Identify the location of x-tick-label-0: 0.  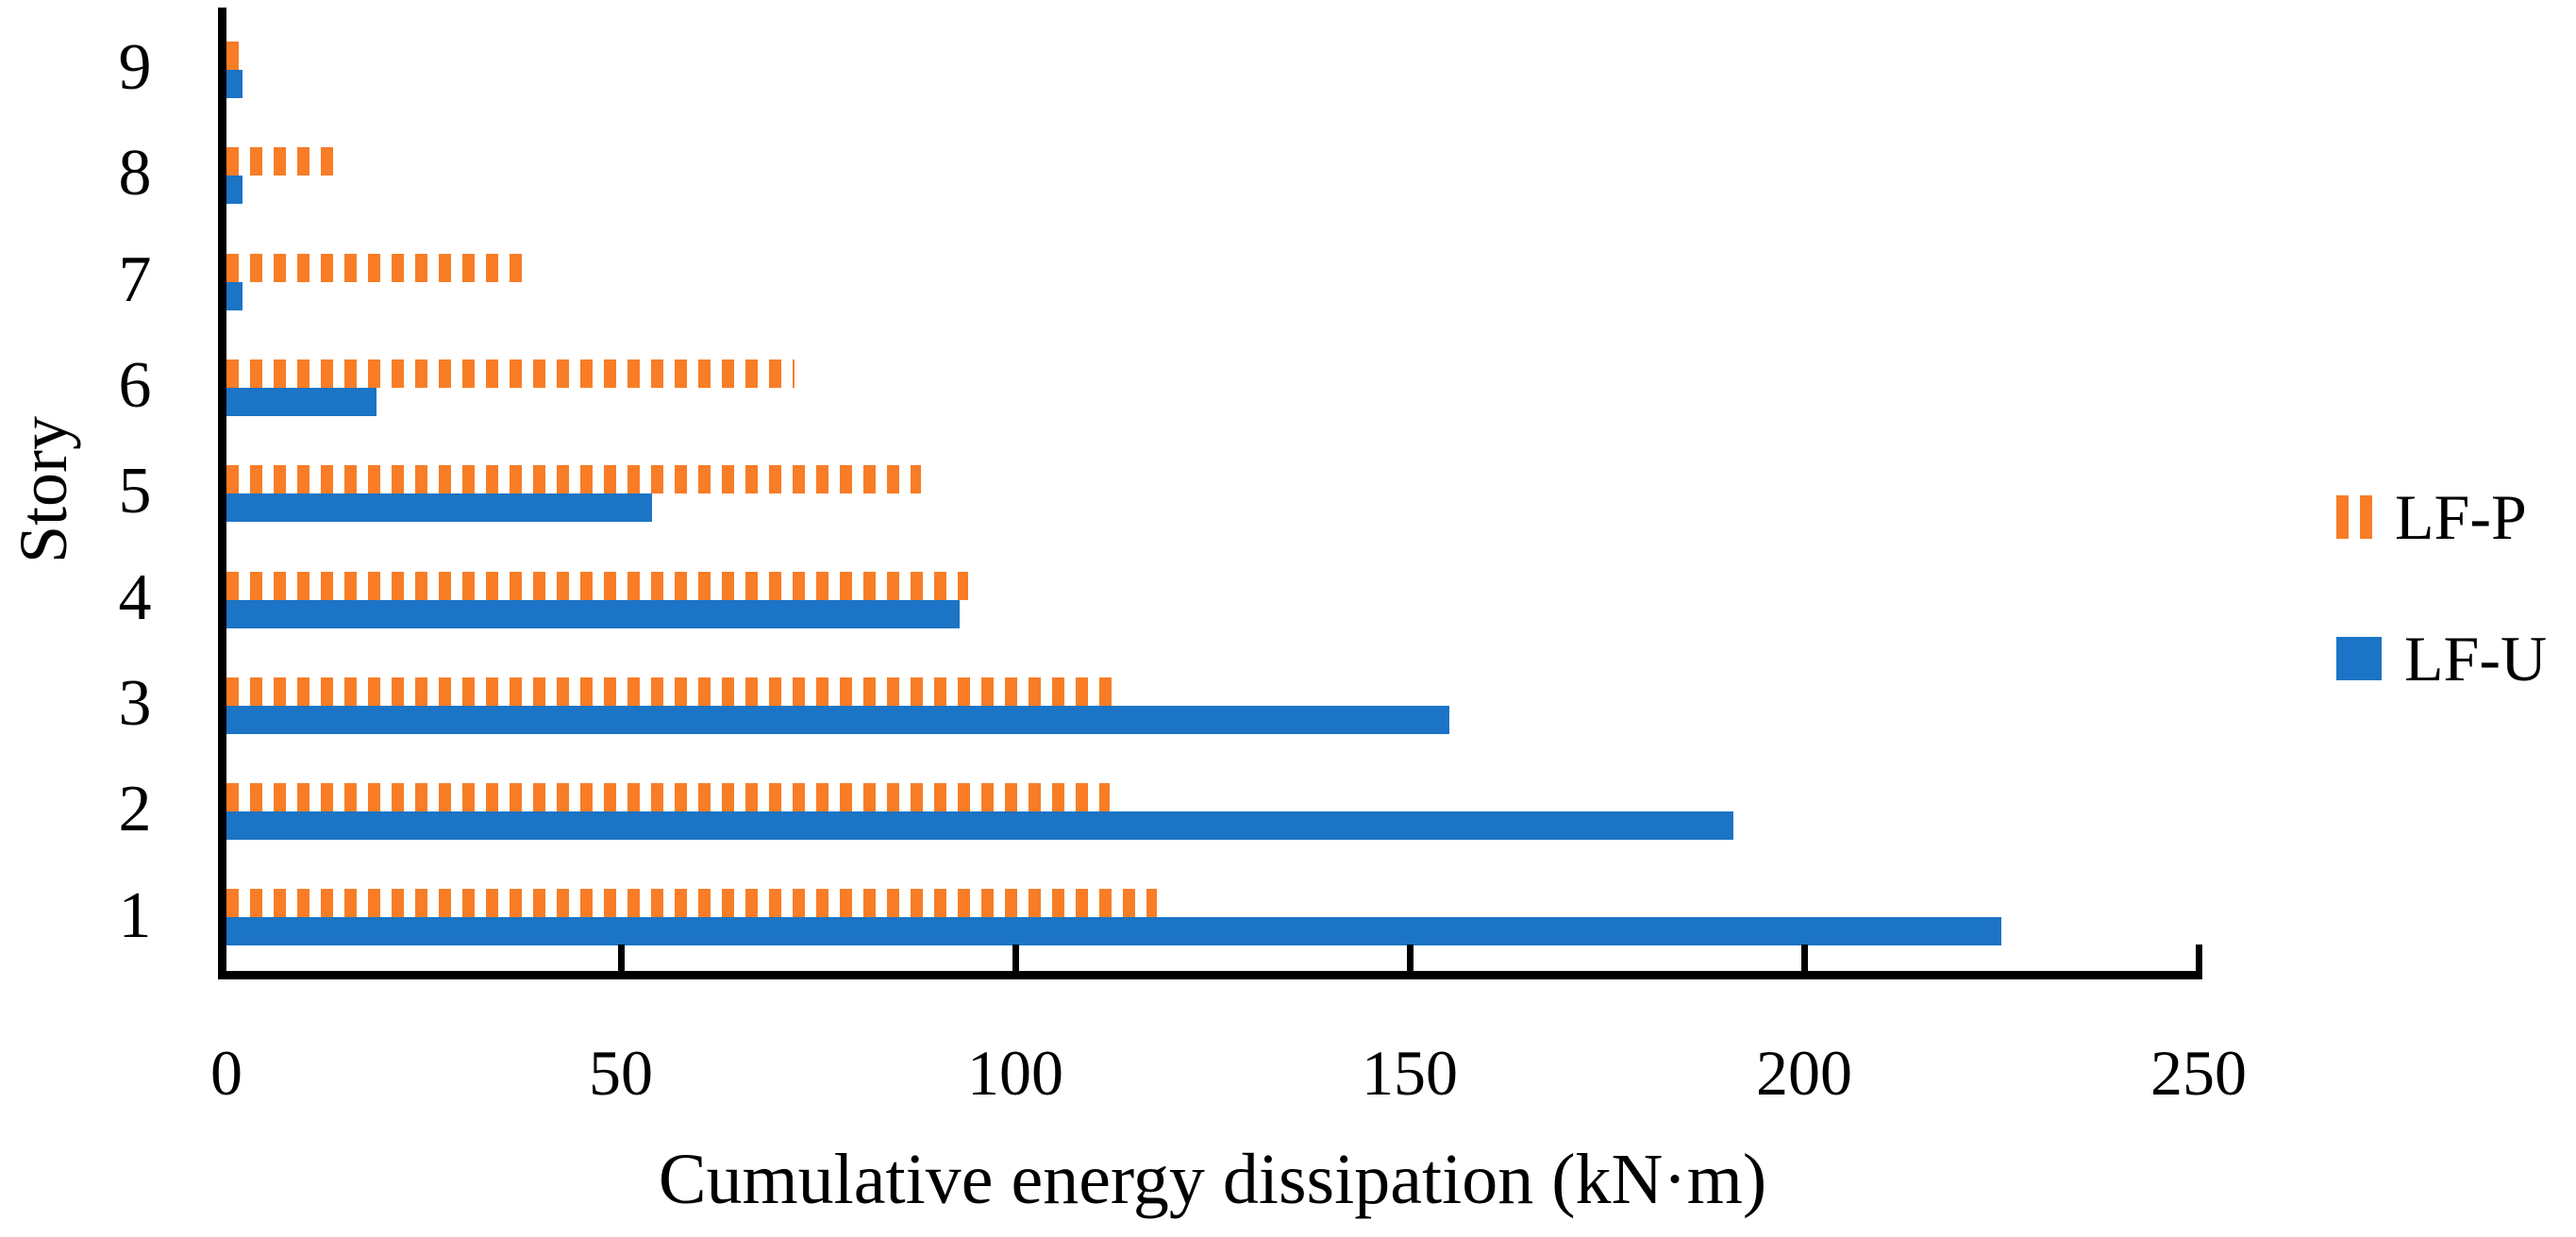
(226, 1073).